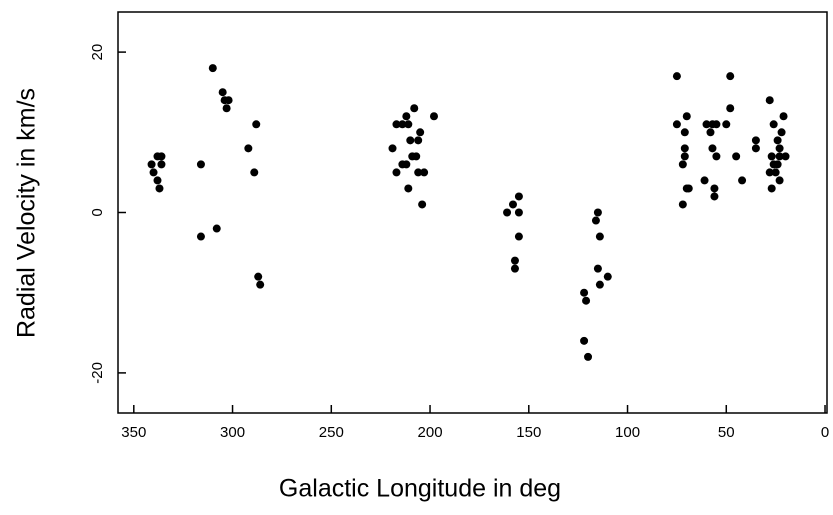 The height and width of the screenshot is (515, 833). What do you see at coordinates (430, 432) in the screenshot?
I see `x-tick-label: 200` at bounding box center [430, 432].